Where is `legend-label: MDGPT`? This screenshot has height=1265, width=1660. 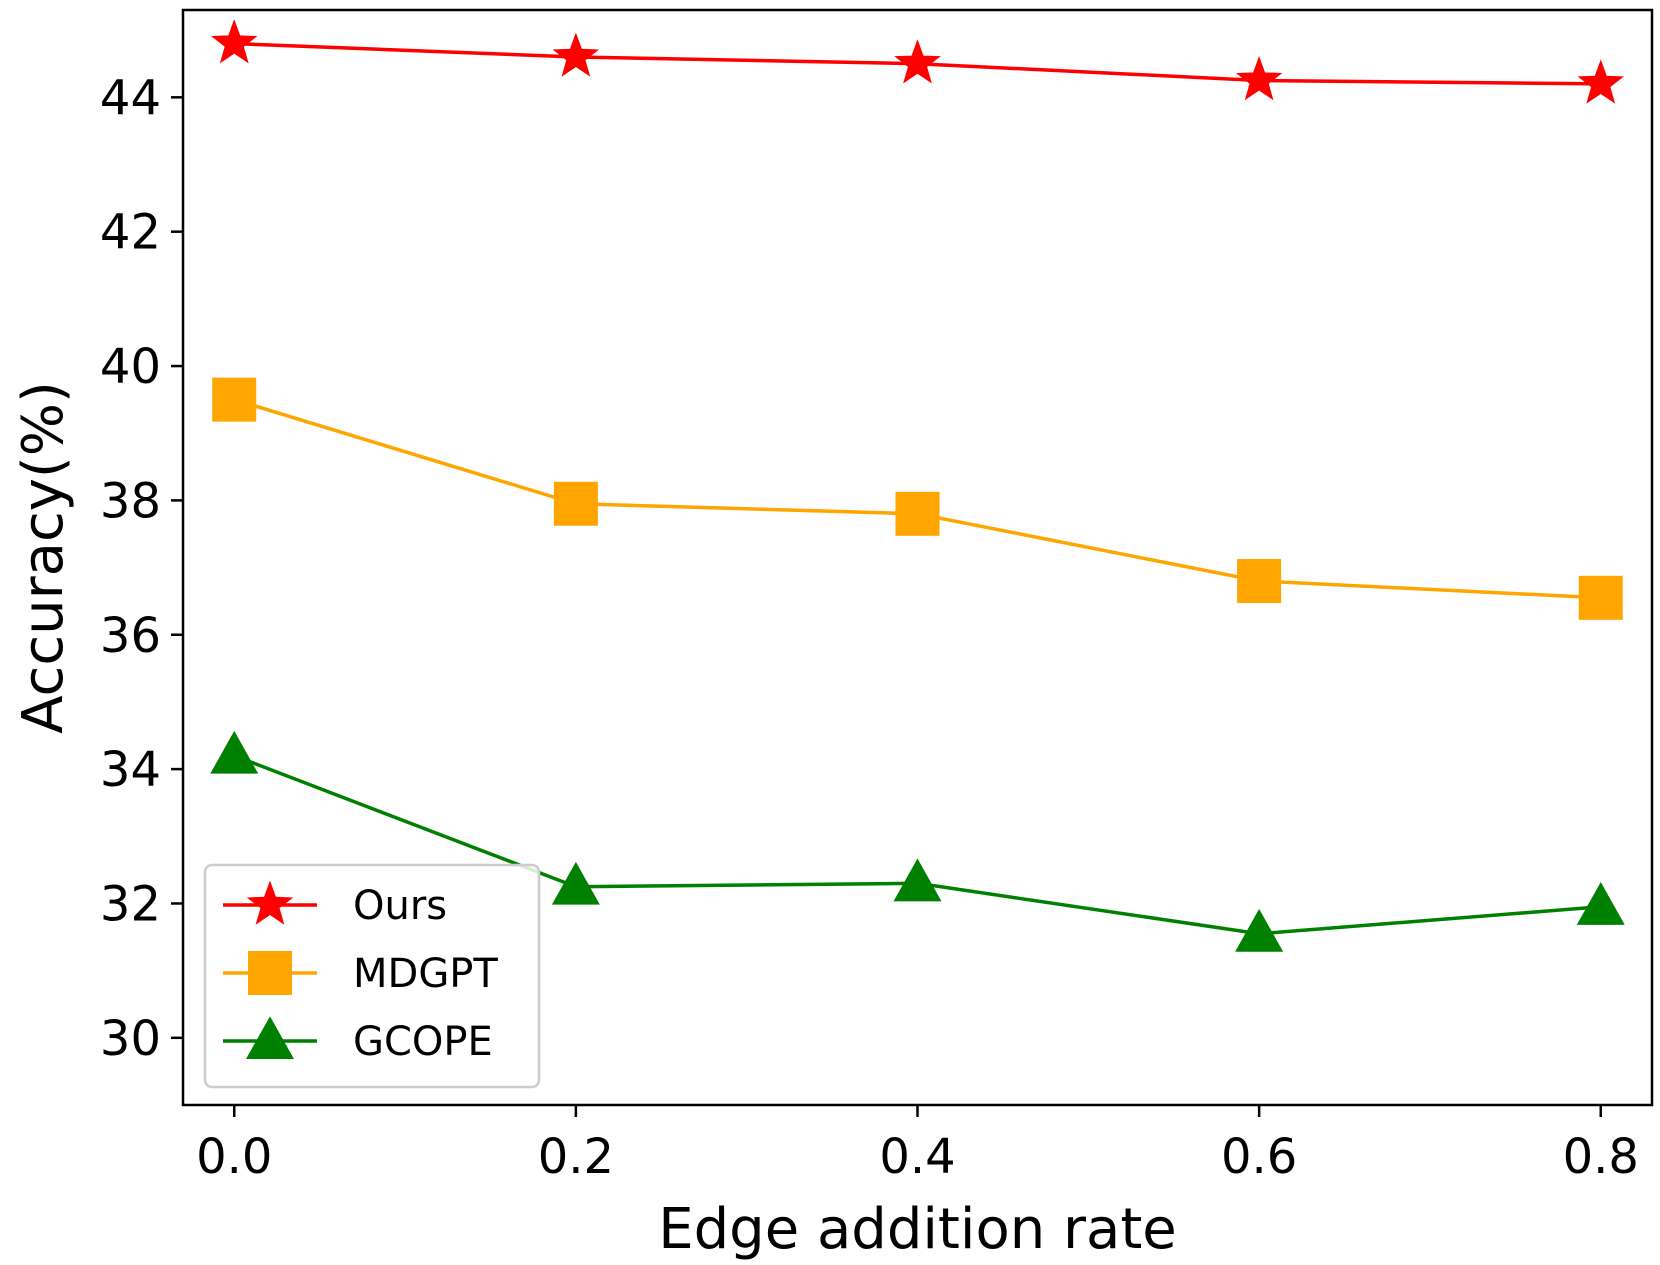
legend-label: MDGPT is located at coordinates (425, 974).